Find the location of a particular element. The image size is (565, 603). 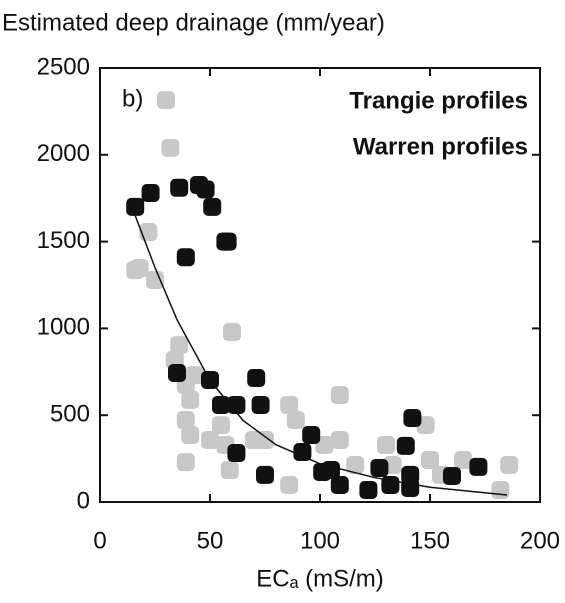

legend-label: Trangie profiles is located at coordinates (438, 100).